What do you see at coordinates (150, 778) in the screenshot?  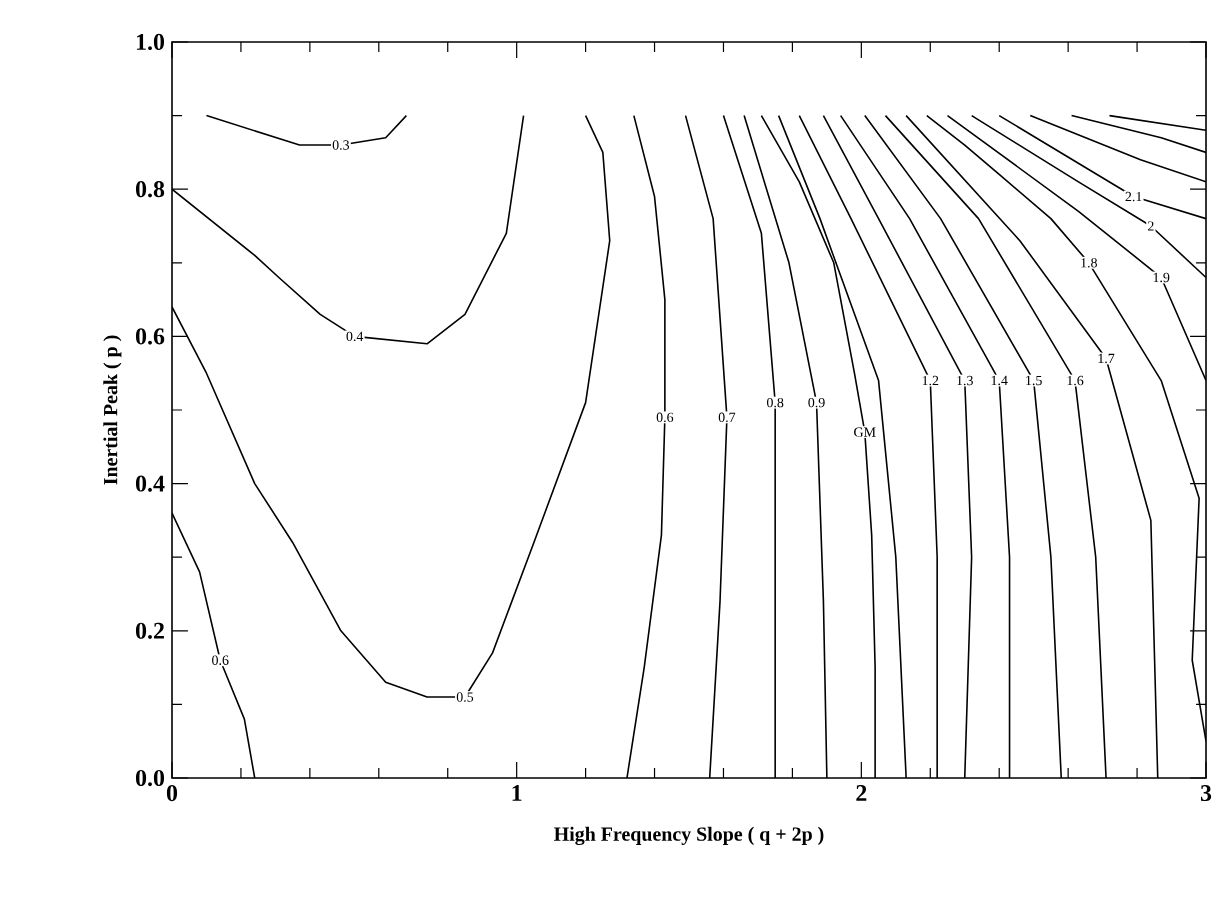 I see `y-tick-label: 0.0` at bounding box center [150, 778].